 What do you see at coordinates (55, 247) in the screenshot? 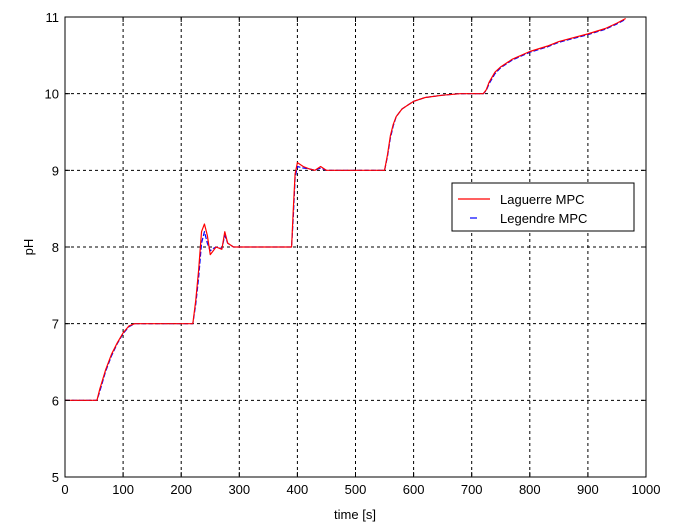
I see `y-tick-label: 8` at bounding box center [55, 247].